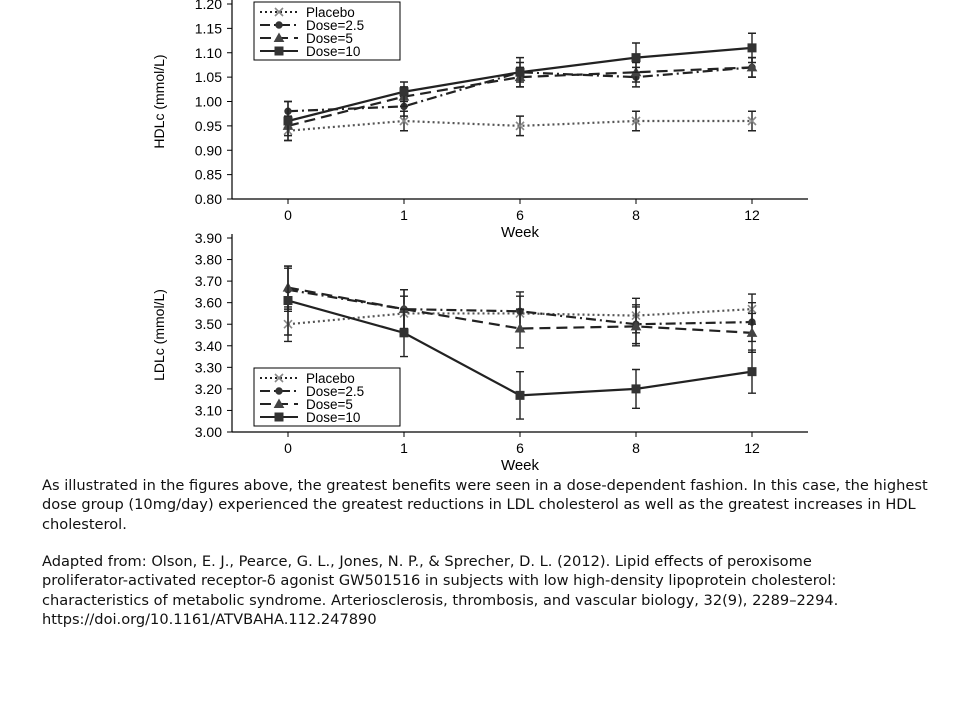 The image size is (960, 720). I want to click on y-tick-label: 1.10, so click(208, 53).